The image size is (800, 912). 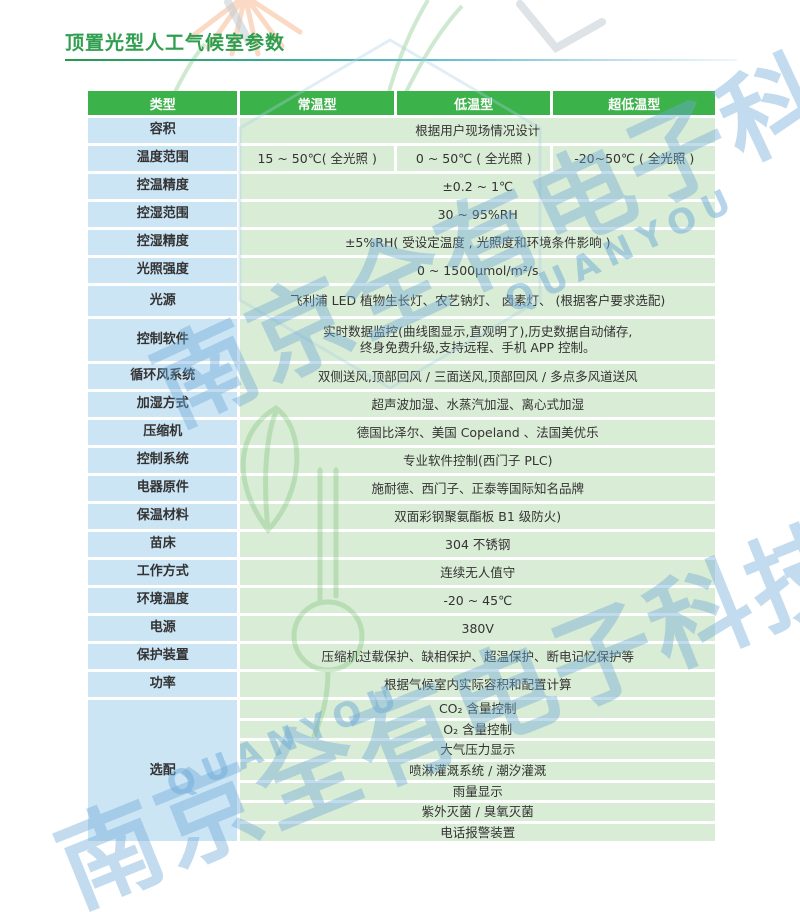 I want to click on table-row-option-o2: O₂ 含量控制, so click(x=401, y=729).